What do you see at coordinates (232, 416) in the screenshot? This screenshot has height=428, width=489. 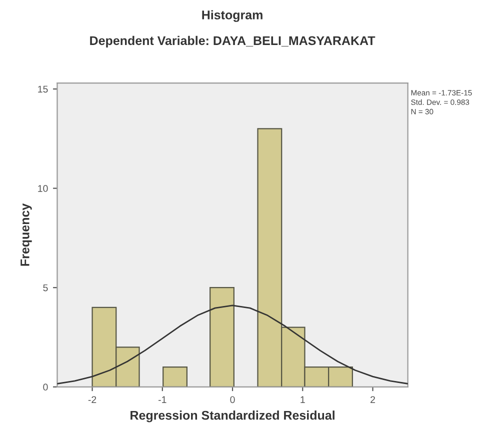 I see `x-axis-title: Regression Standardized Residual` at bounding box center [232, 416].